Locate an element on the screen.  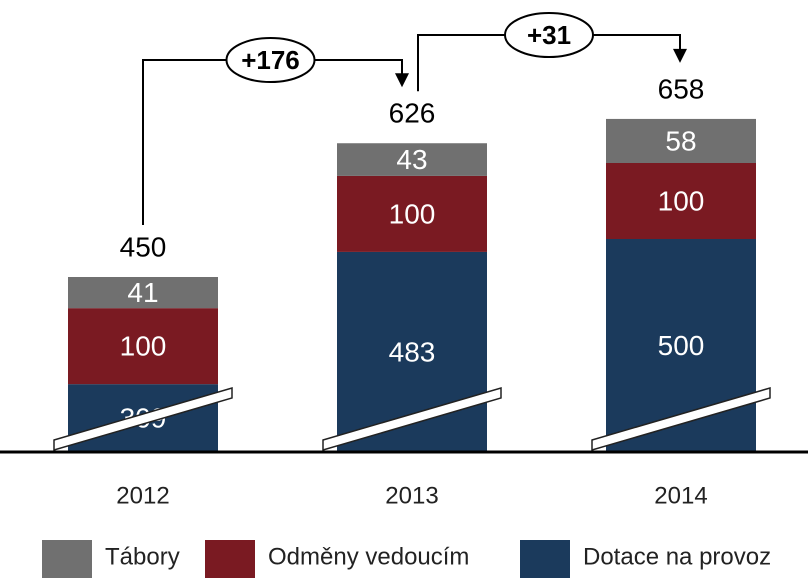
annotation: +176 is located at coordinates (270, 60).